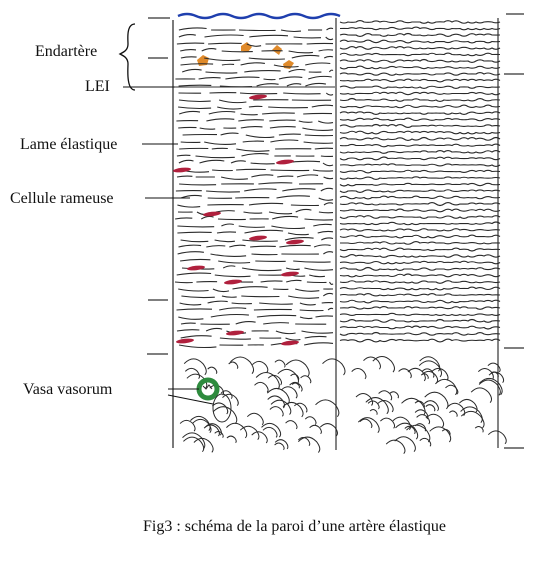  Describe the element at coordinates (66, 51) in the screenshot. I see `label-endartere: Endartère` at that location.